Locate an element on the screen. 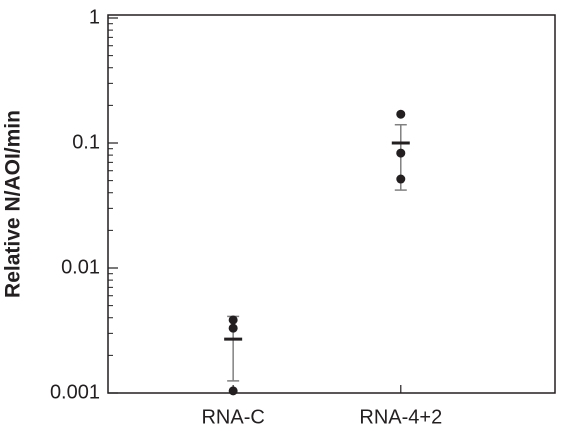 This screenshot has height=431, width=568. x-tick-label: RNA-4+2 is located at coordinates (400, 417).